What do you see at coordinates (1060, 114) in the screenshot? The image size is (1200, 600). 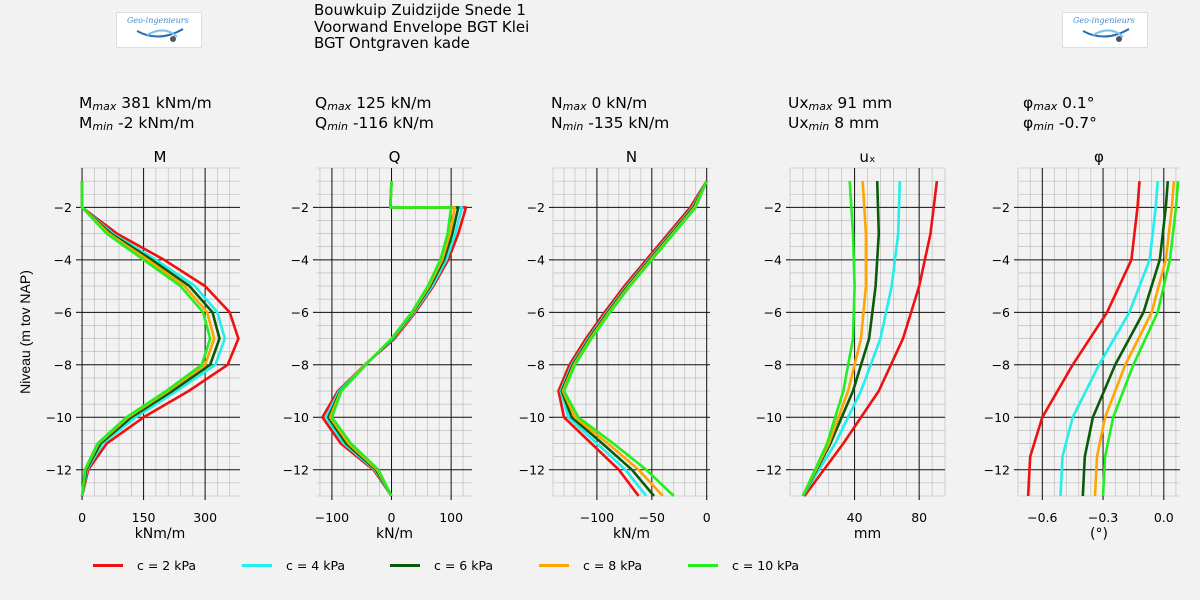 I see `stats-rotation: φmax 0.1° φmin -0.7°` at bounding box center [1060, 114].